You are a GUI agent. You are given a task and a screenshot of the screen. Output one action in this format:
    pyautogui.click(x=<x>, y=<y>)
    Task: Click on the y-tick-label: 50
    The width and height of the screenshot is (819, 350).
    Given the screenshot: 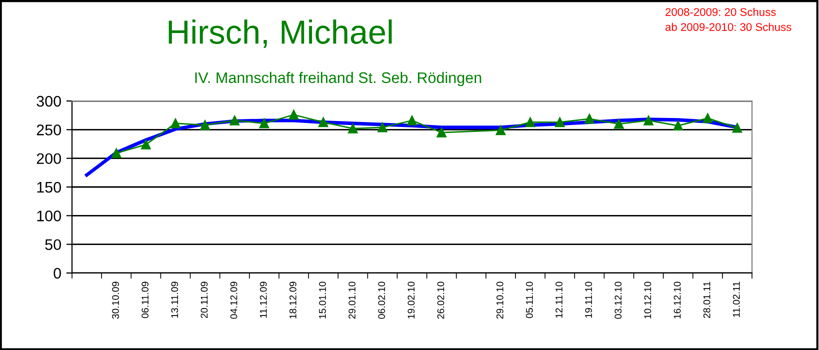 What is the action you would take?
    pyautogui.click(x=53, y=244)
    